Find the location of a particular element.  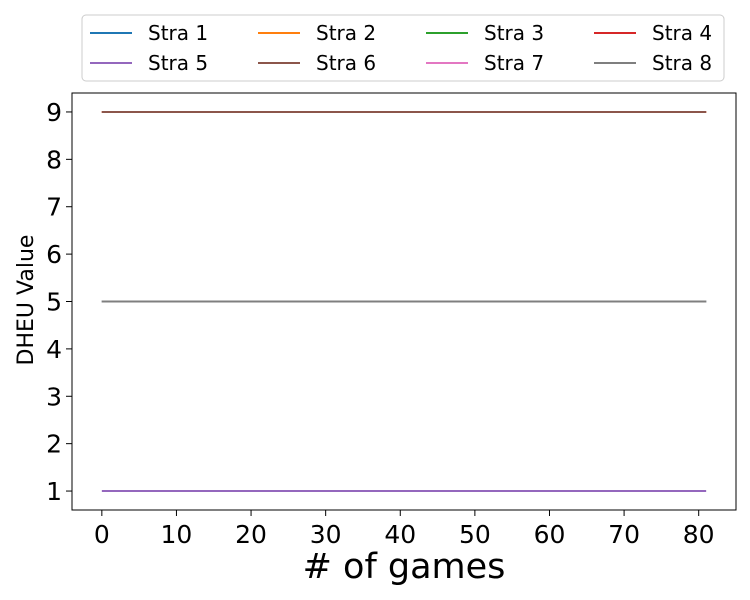

y-tick-label: 6 is located at coordinates (54, 254).